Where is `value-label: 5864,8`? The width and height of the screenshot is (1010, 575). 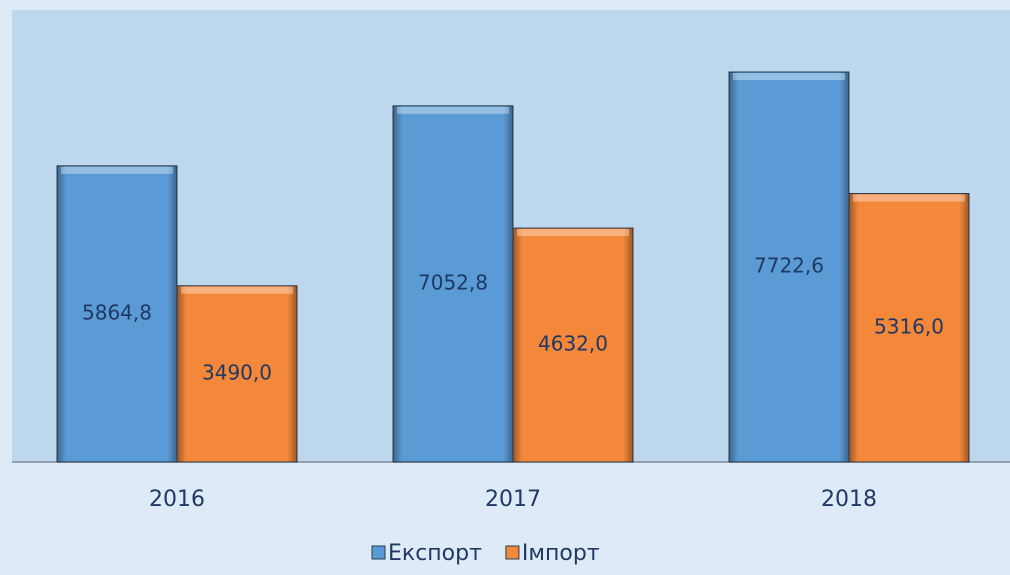 value-label: 5864,8 is located at coordinates (117, 312).